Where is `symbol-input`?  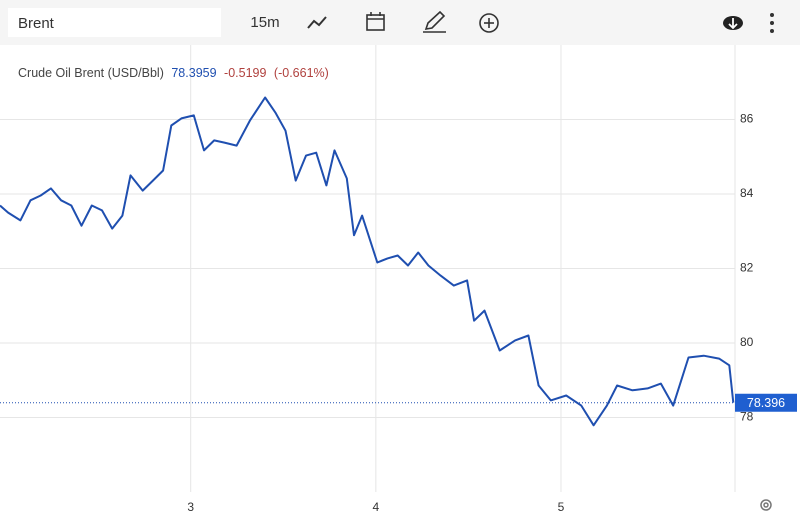 symbol-input is located at coordinates (114, 22).